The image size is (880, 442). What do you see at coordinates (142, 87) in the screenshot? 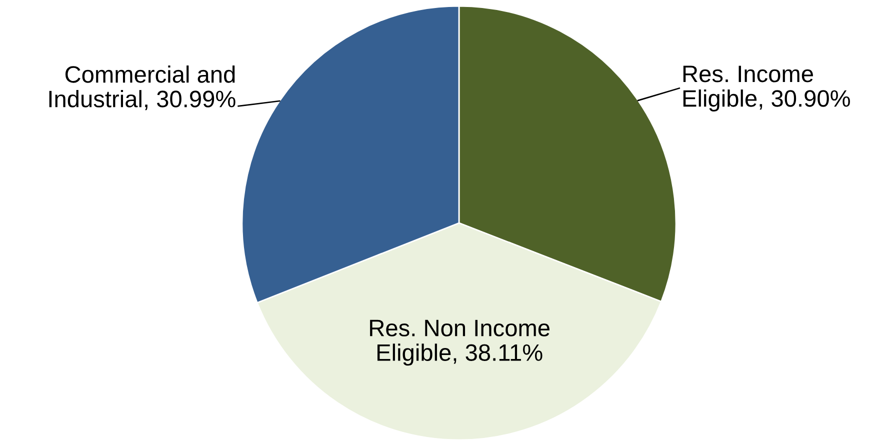
I see `slice-label: Commercial and Industrial, 30.99%` at bounding box center [142, 87].